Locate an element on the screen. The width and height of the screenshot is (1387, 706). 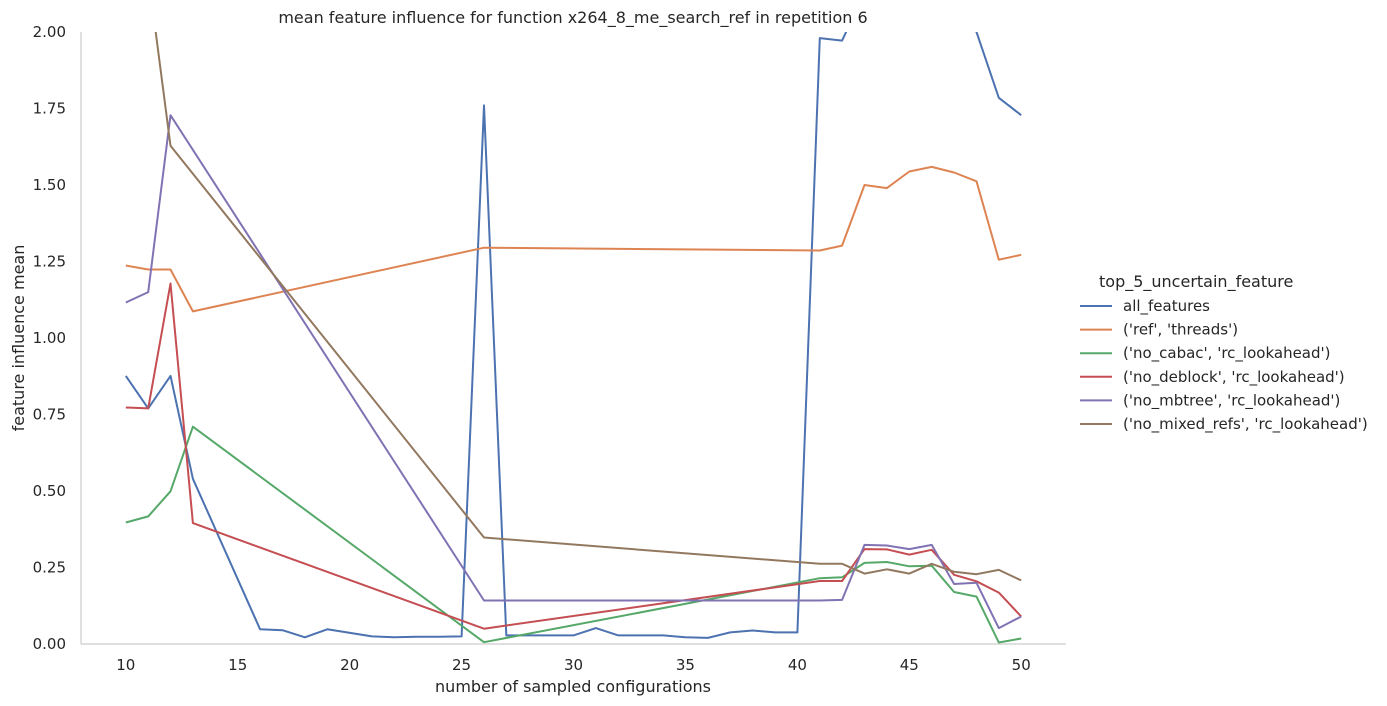
x-tick-label: 50 is located at coordinates (1021, 665).